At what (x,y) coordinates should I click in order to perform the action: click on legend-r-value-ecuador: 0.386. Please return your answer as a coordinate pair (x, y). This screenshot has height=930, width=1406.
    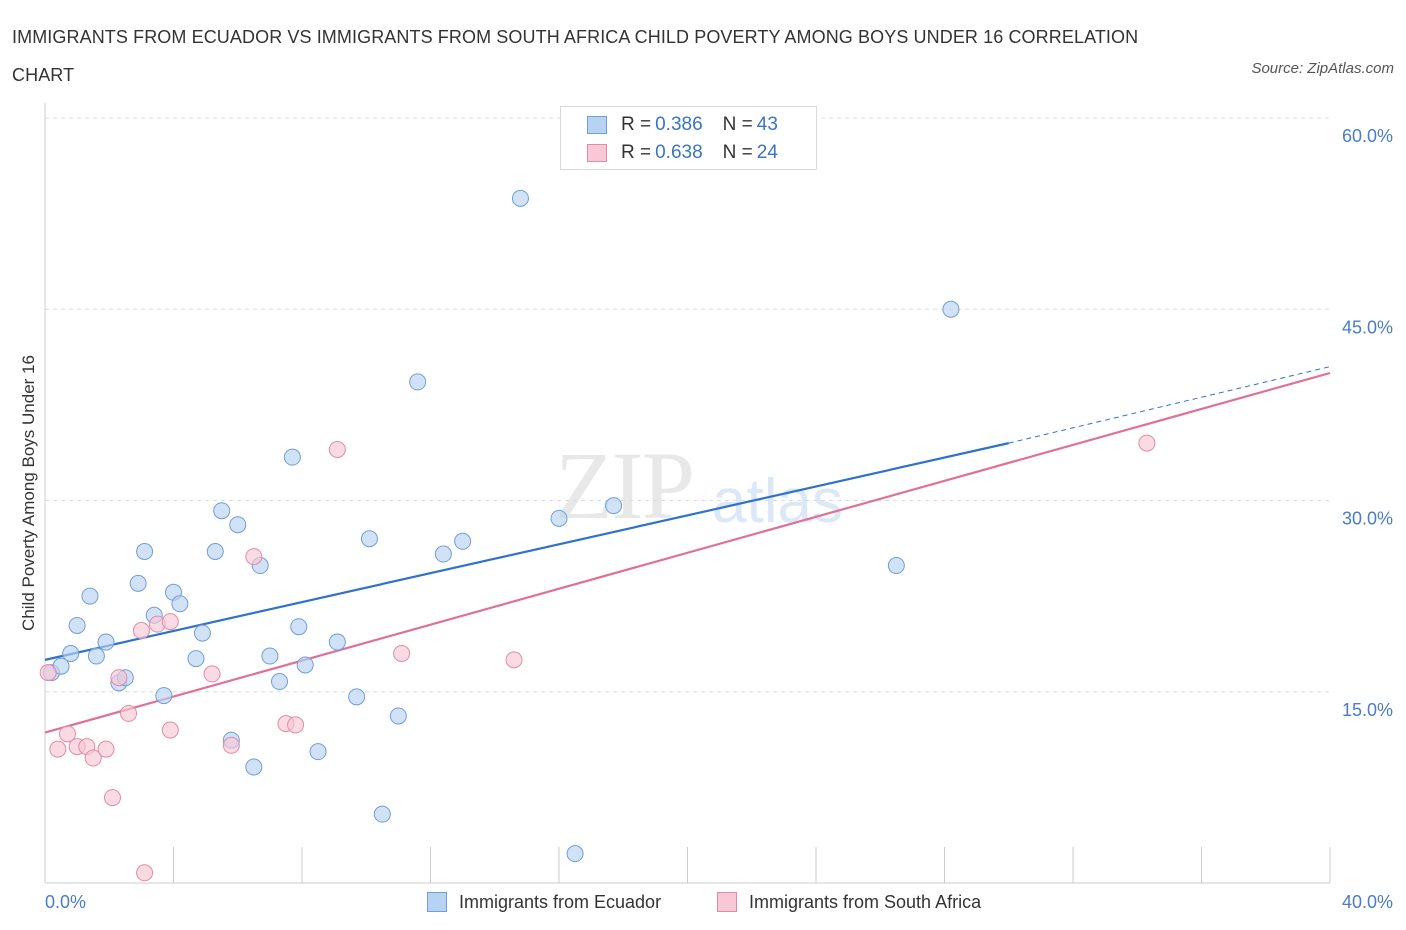
    Looking at the image, I should click on (679, 124).